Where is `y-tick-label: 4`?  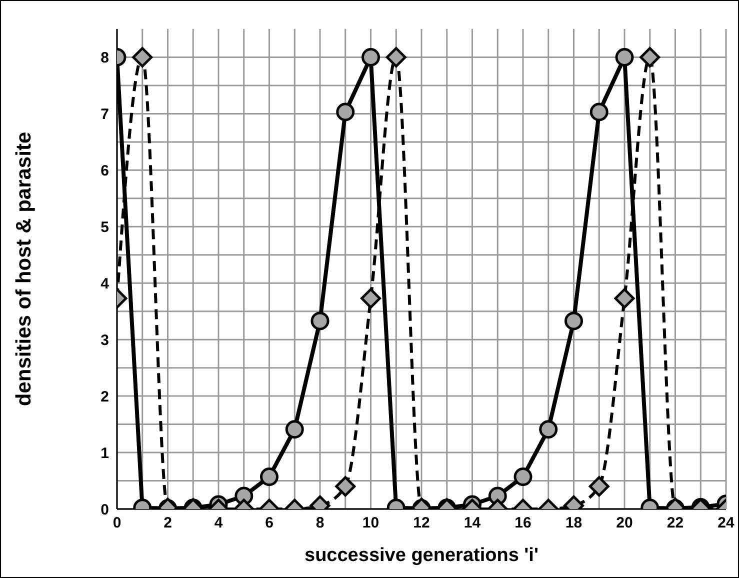 y-tick-label: 4 is located at coordinates (105, 283).